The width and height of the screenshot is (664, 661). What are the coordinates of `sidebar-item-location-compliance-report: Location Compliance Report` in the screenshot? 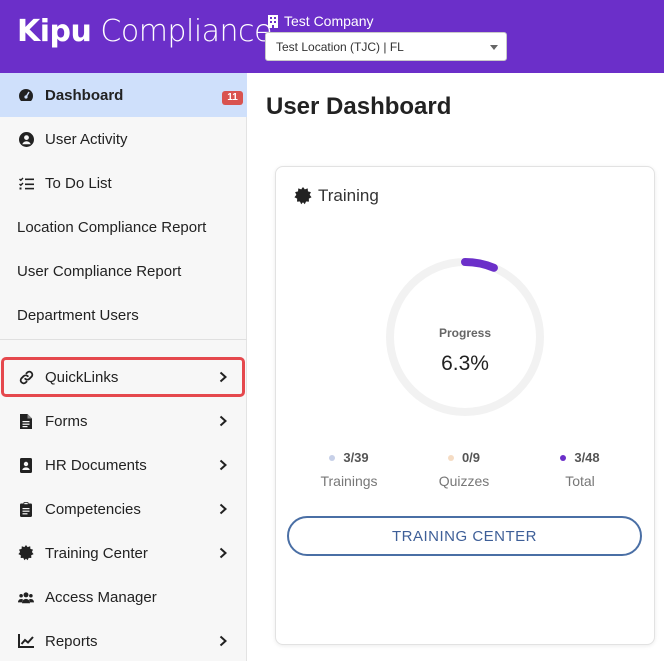 It's located at (123, 227).